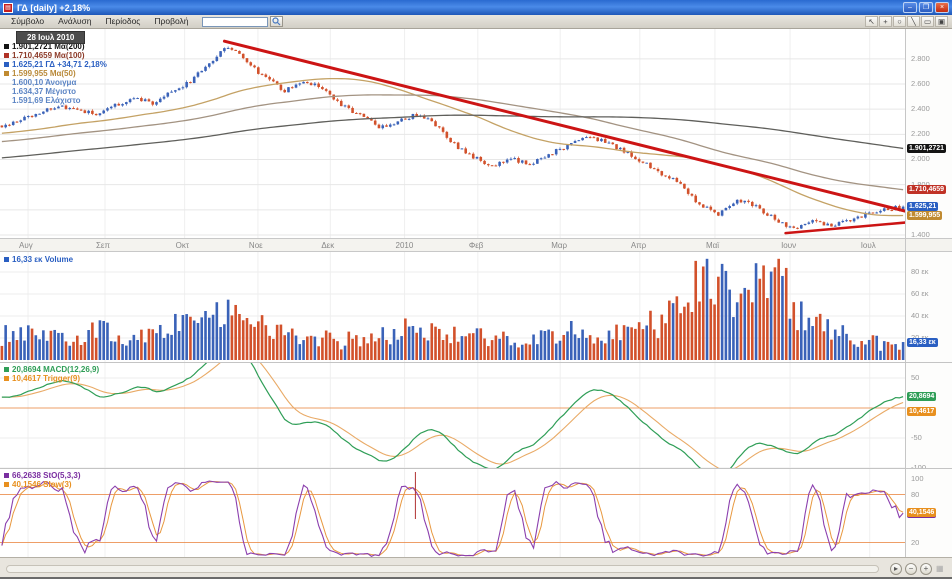 This screenshot has height=579, width=952. Describe the element at coordinates (255, 245) in the screenshot. I see `month-label: Νοε` at that location.